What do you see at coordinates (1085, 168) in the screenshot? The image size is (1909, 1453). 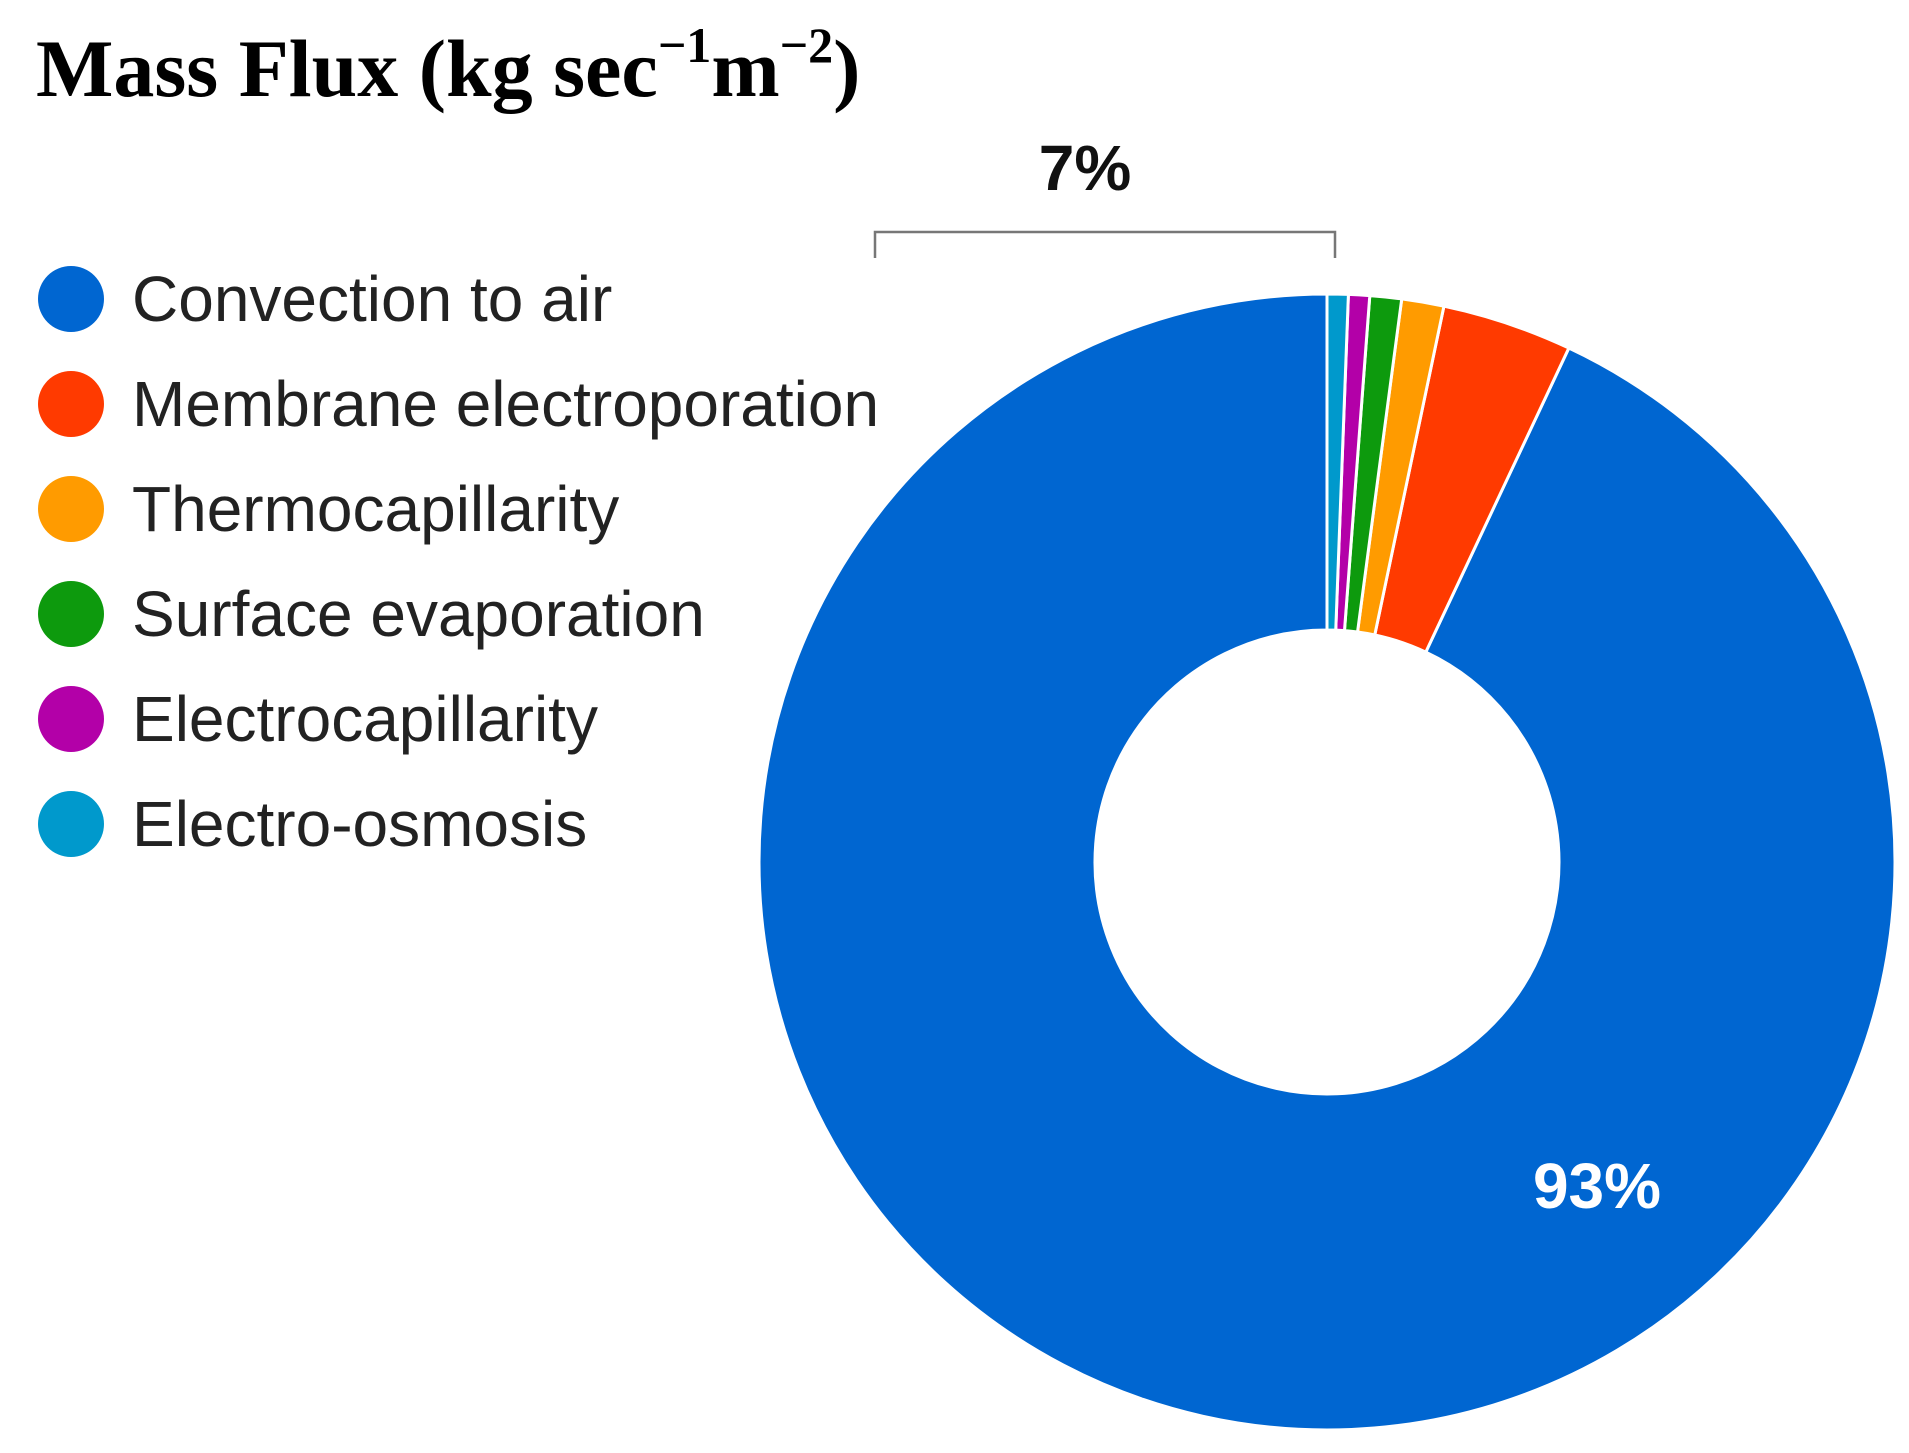 I see `bracket-label: 7%` at bounding box center [1085, 168].